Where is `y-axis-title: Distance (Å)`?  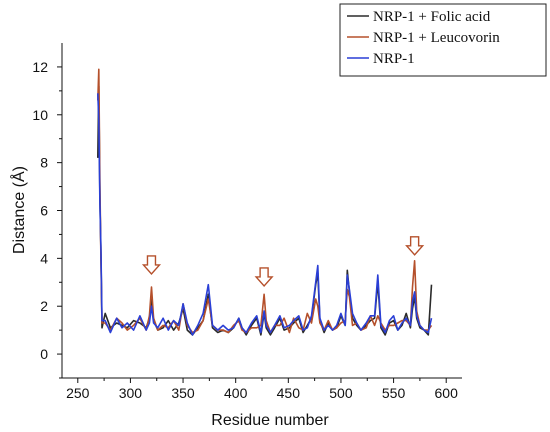 y-axis-title: Distance (Å) is located at coordinates (18, 210).